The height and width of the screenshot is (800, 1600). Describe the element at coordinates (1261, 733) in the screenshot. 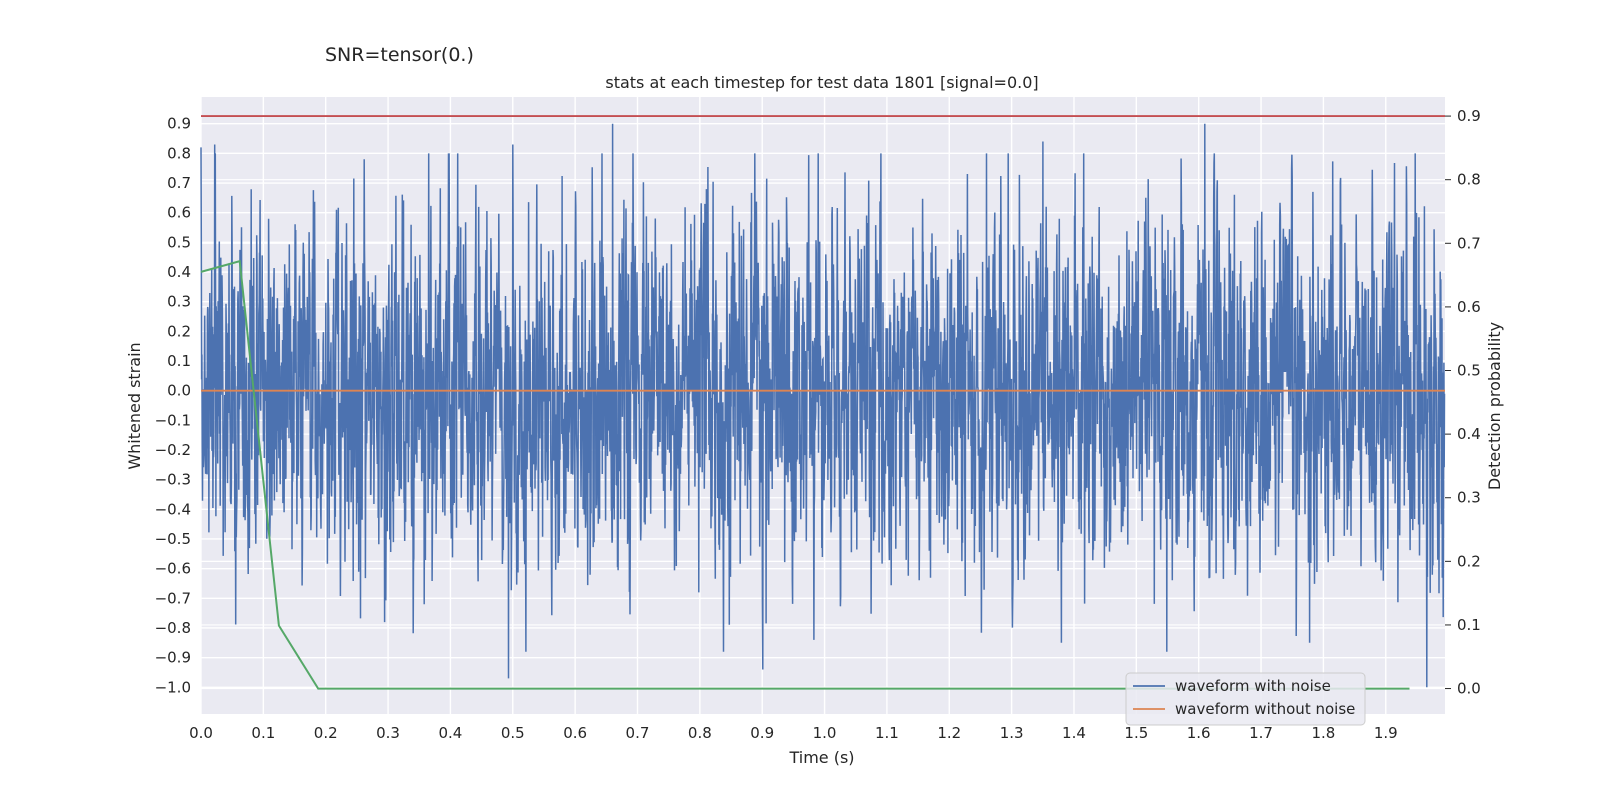

I see `x-tick-label: 1.7` at that location.